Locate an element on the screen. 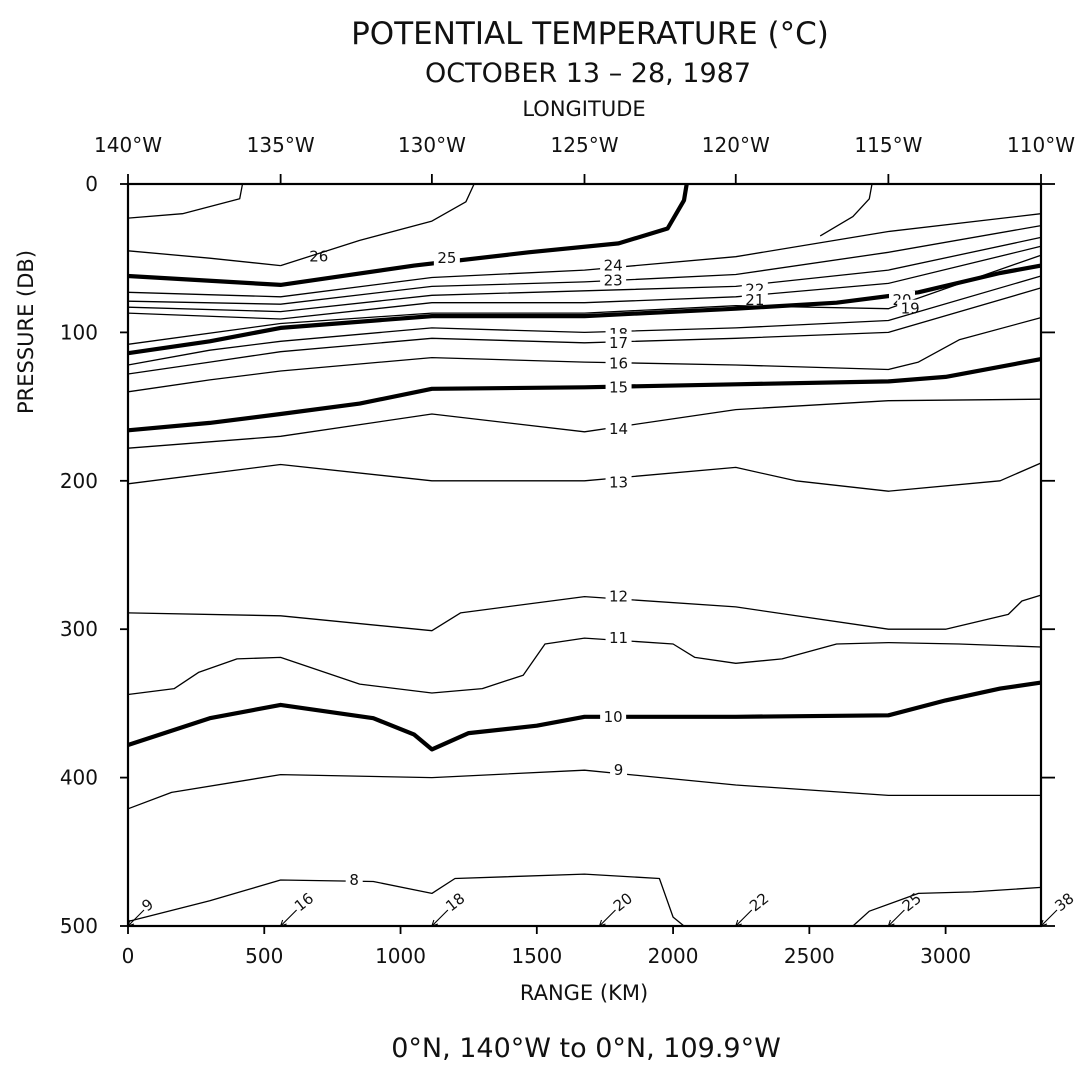 This screenshot has height=1074, width=1078. contour-label-10: 10 is located at coordinates (613, 717).